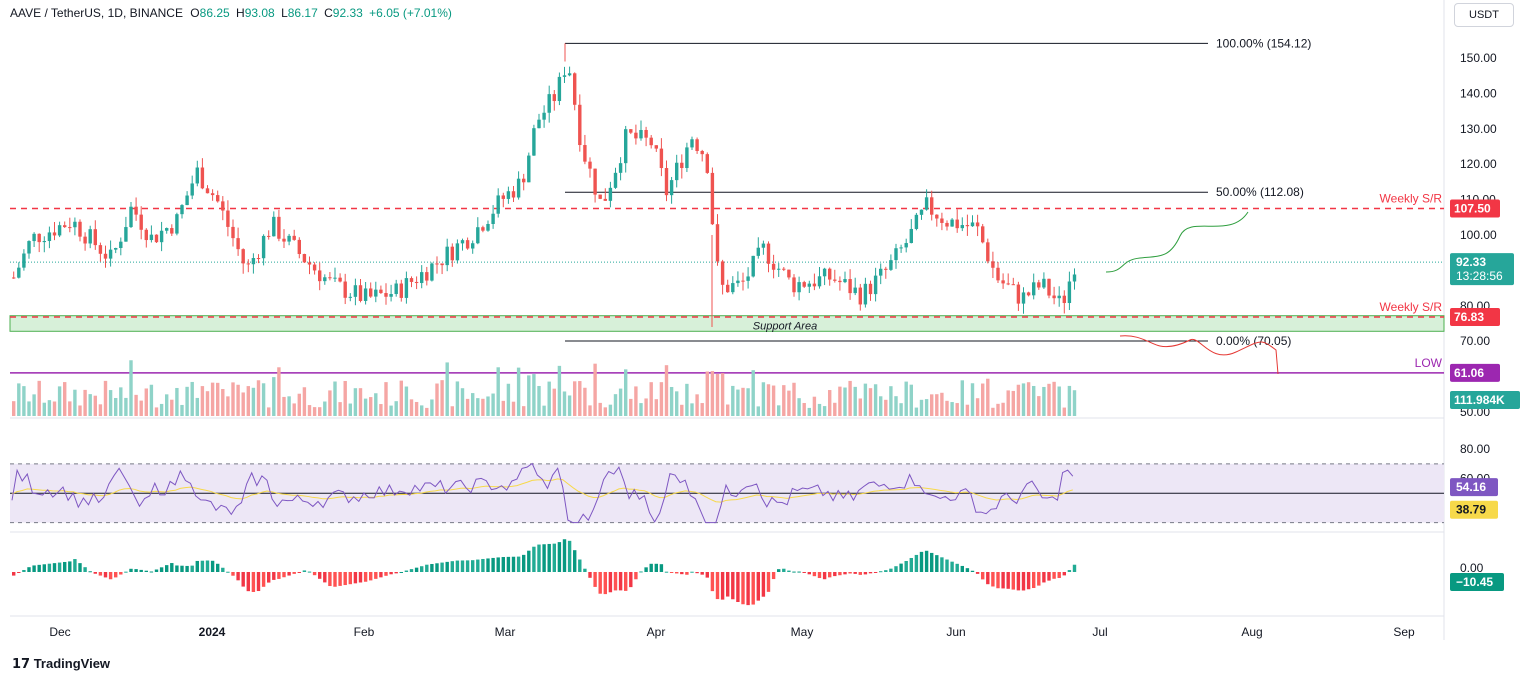  I want to click on tradingview-logo: 𝟭𝟳 TradingView, so click(61, 664).